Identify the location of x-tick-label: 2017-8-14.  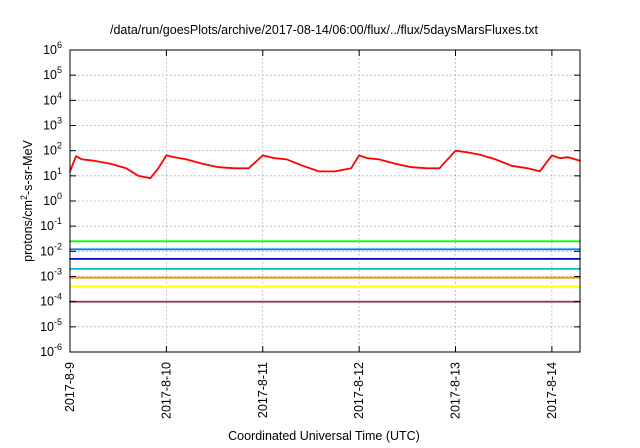
(552, 390).